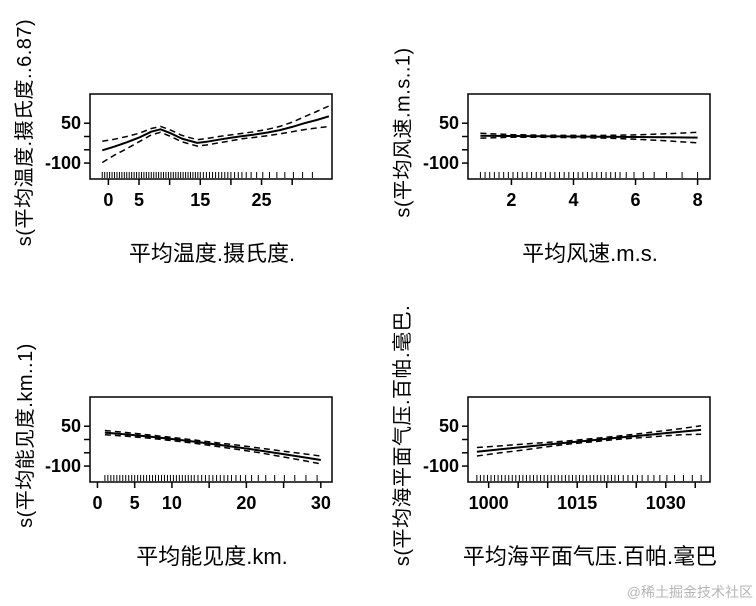 The image size is (756, 606). I want to click on y-axis-title-text: s(平均温度.摄氏度..6.87), so click(25, 132).